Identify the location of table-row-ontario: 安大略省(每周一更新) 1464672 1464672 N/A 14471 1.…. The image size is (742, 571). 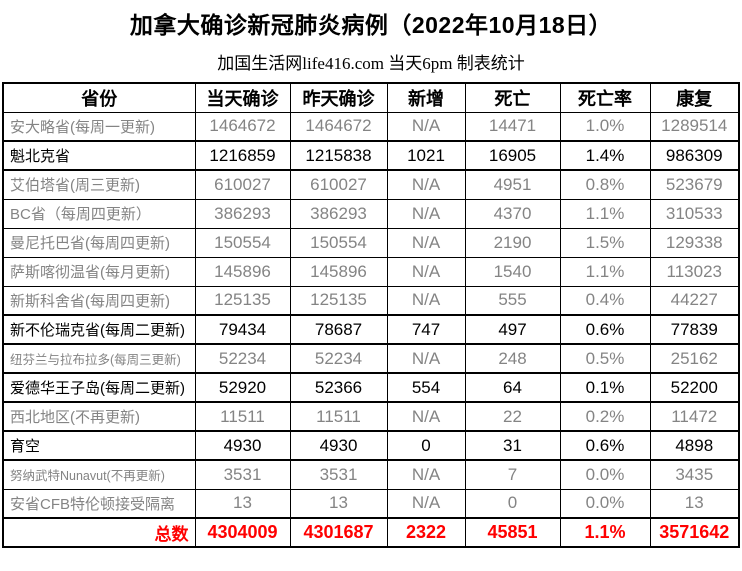
(371, 126).